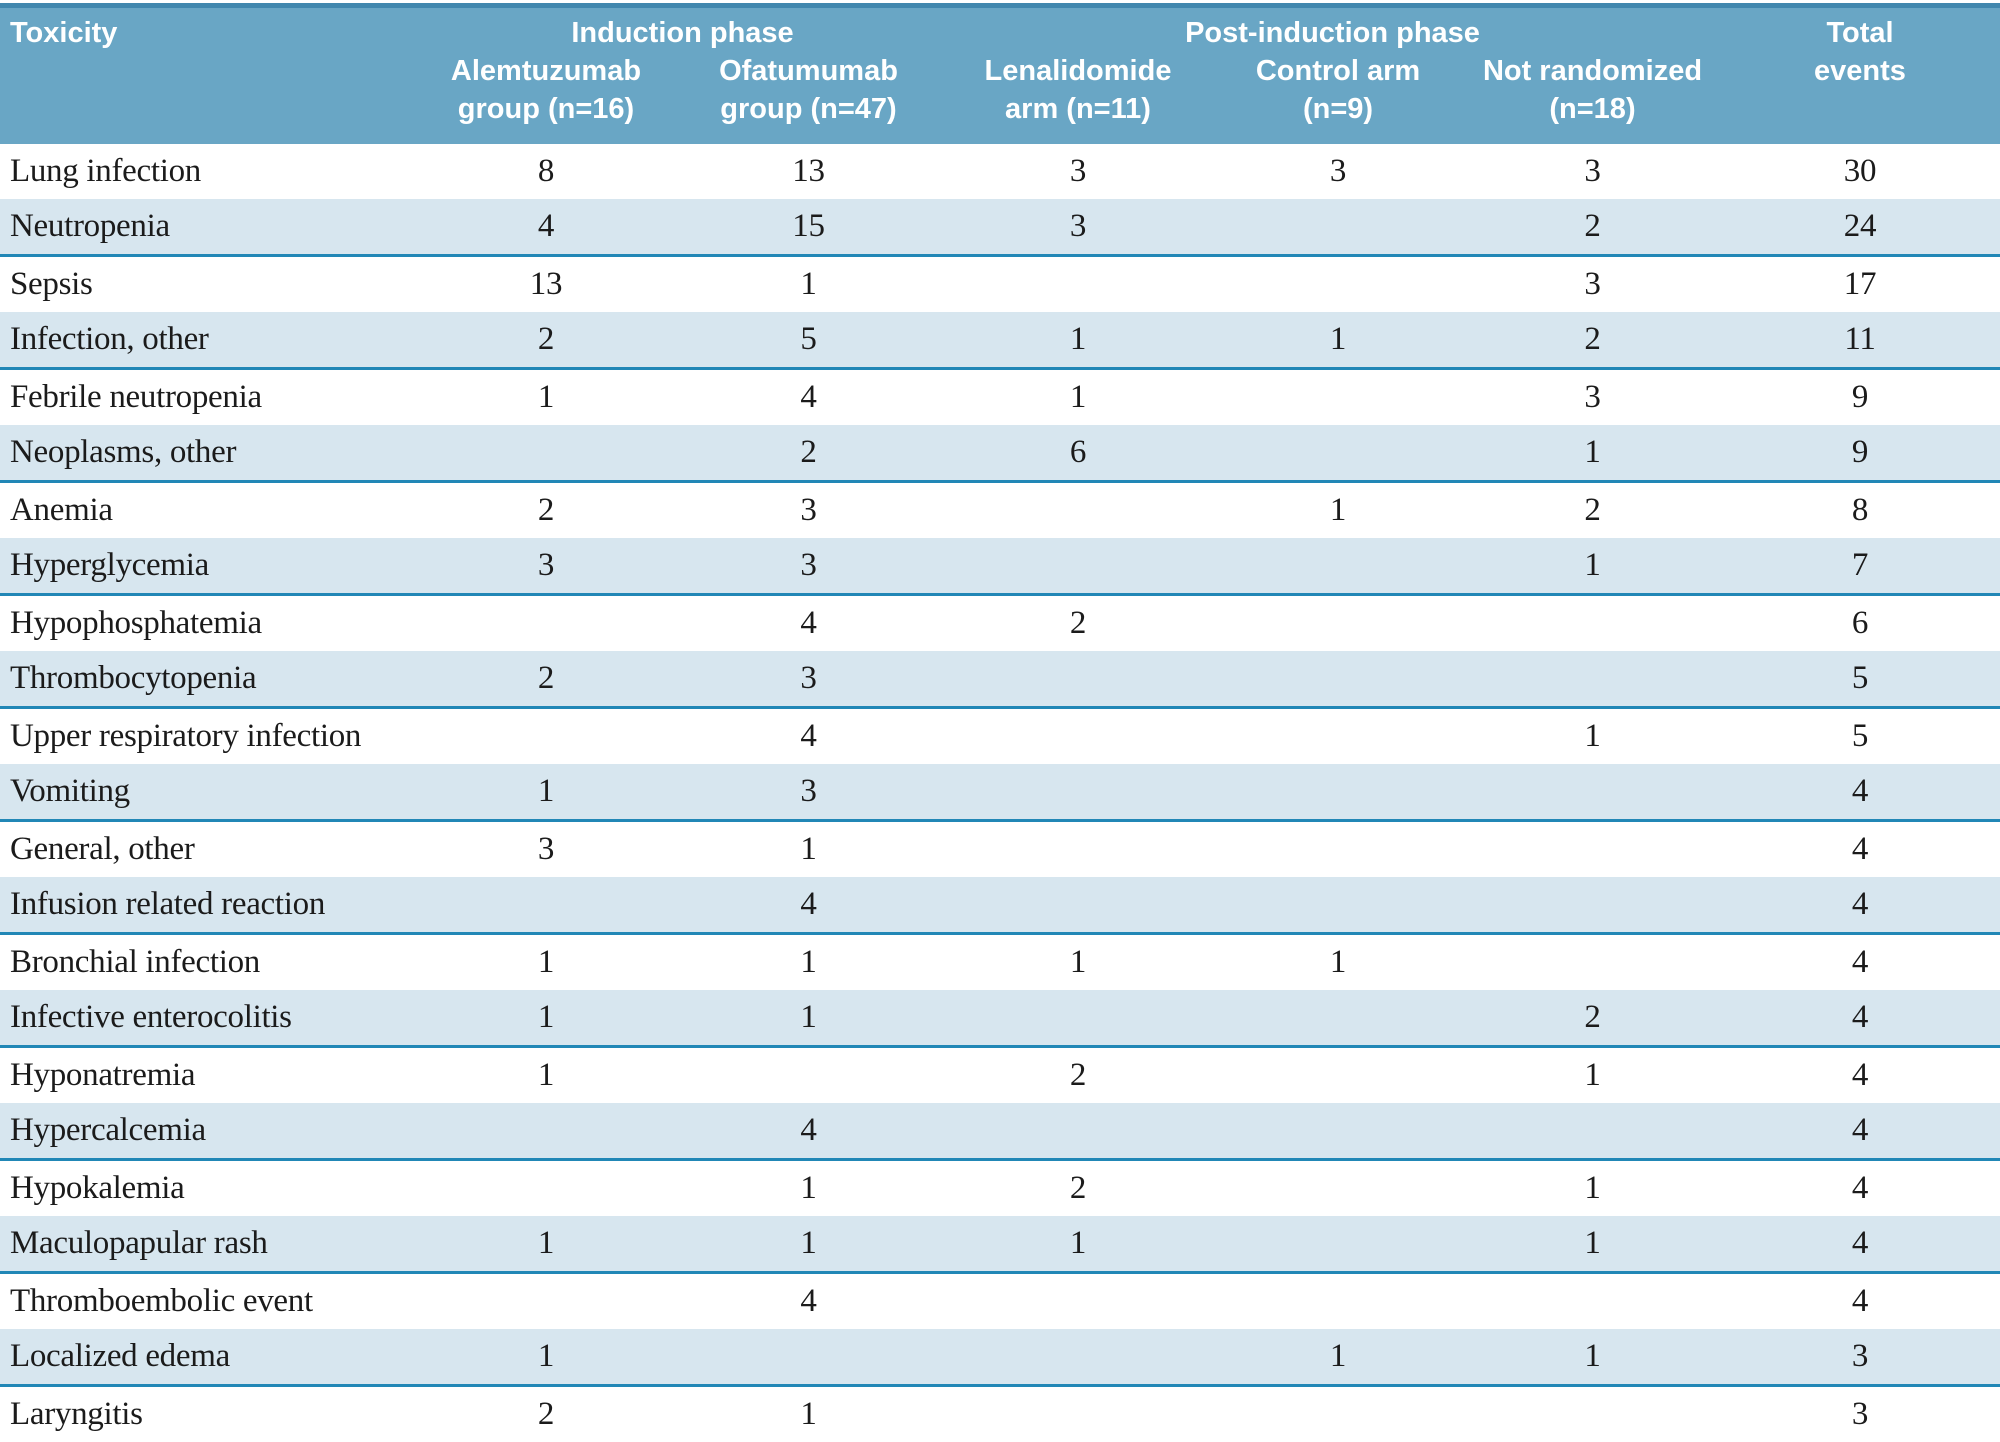 The height and width of the screenshot is (1442, 2000). What do you see at coordinates (109, 339) in the screenshot?
I see `toxicity-cell: Infection, other` at bounding box center [109, 339].